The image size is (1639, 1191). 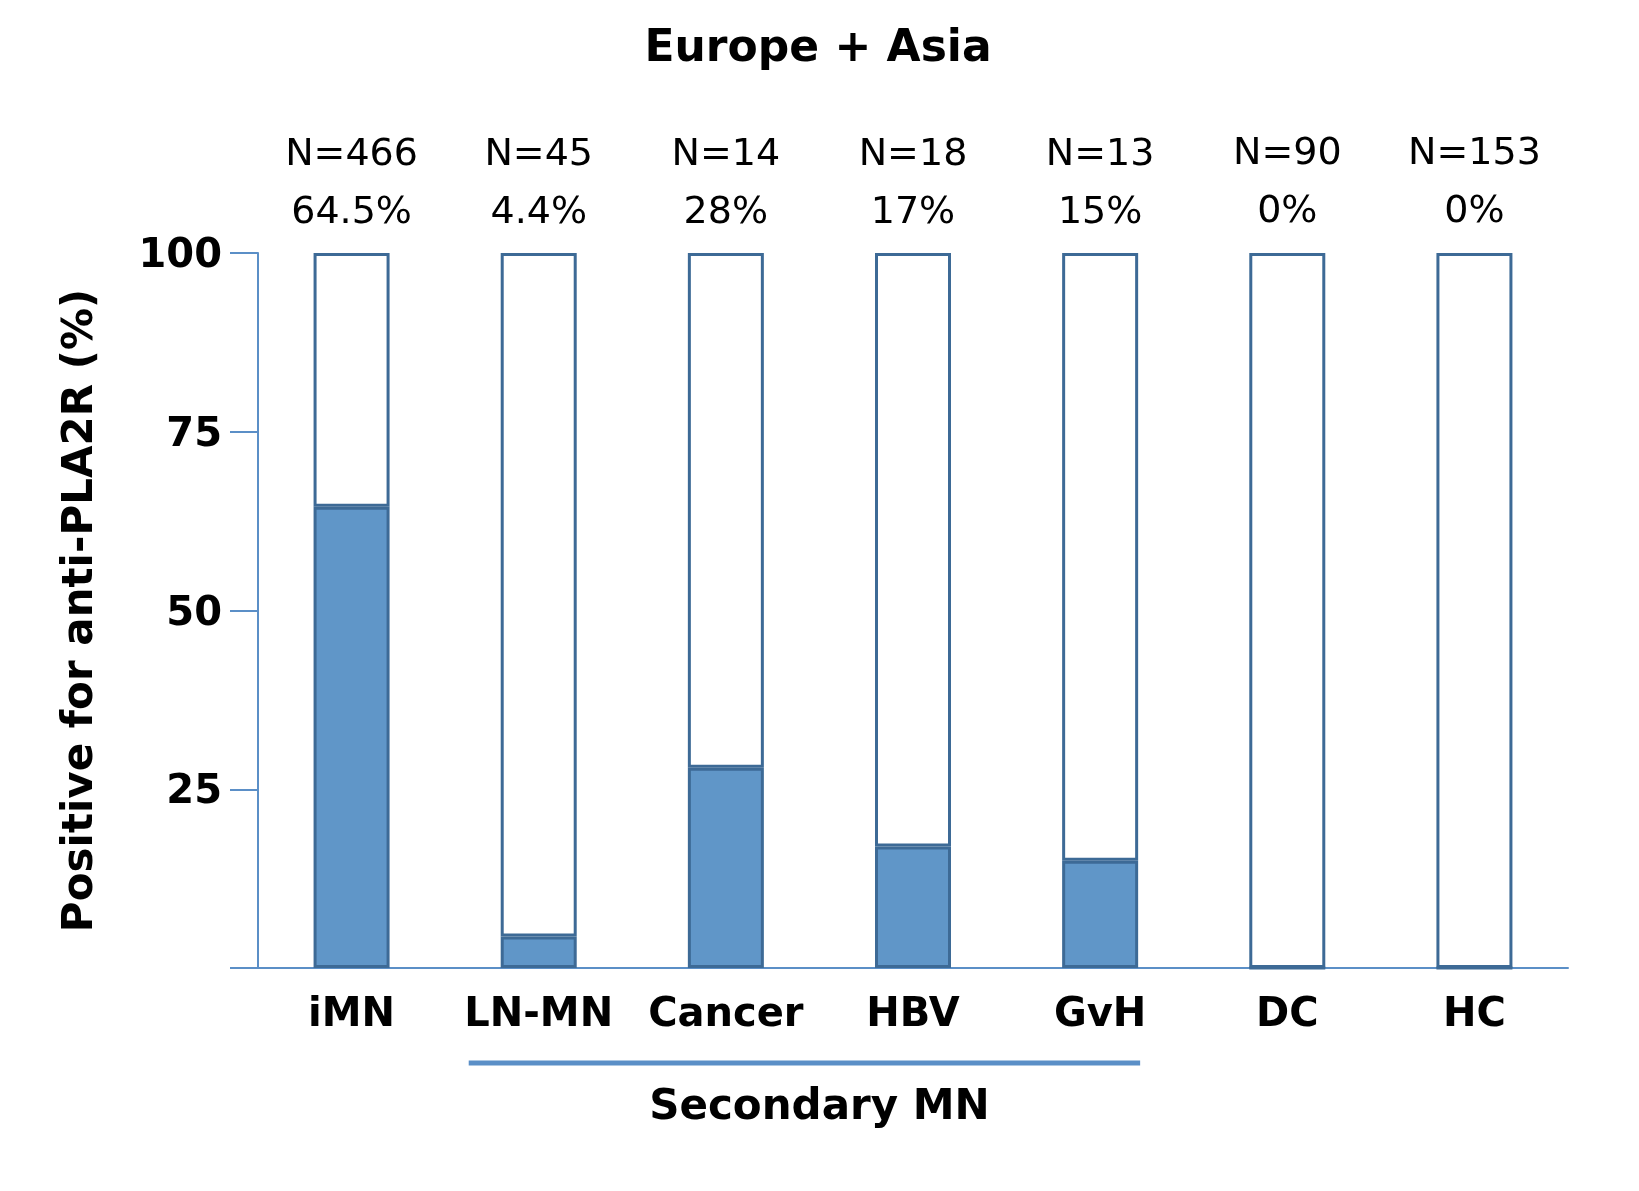 I want to click on x-tick-label: GvH, so click(x=1100, y=1012).